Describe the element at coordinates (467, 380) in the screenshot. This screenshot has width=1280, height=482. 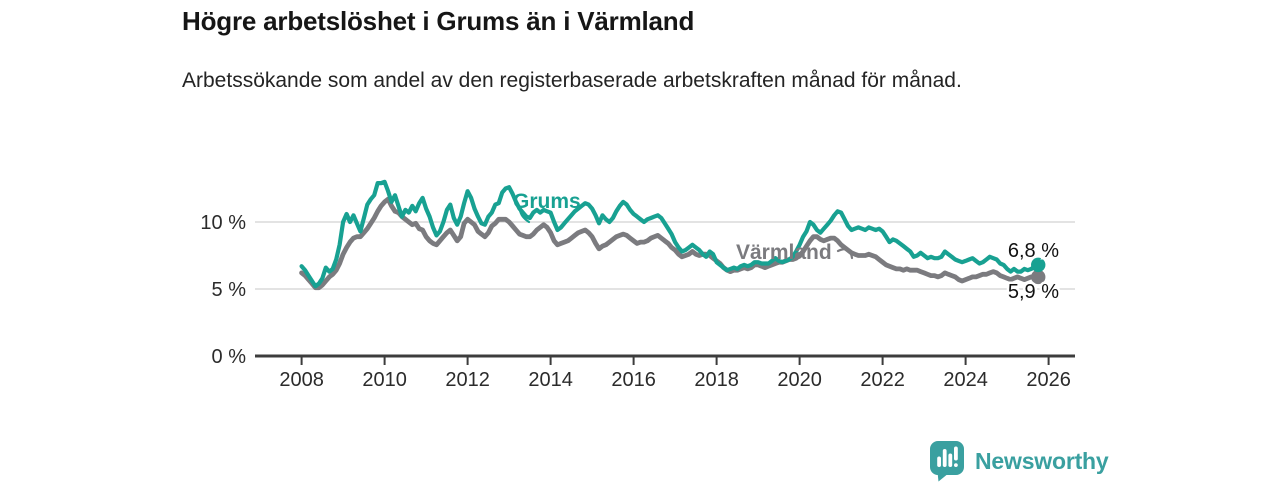
I see `x-tick-label: 2012` at that location.